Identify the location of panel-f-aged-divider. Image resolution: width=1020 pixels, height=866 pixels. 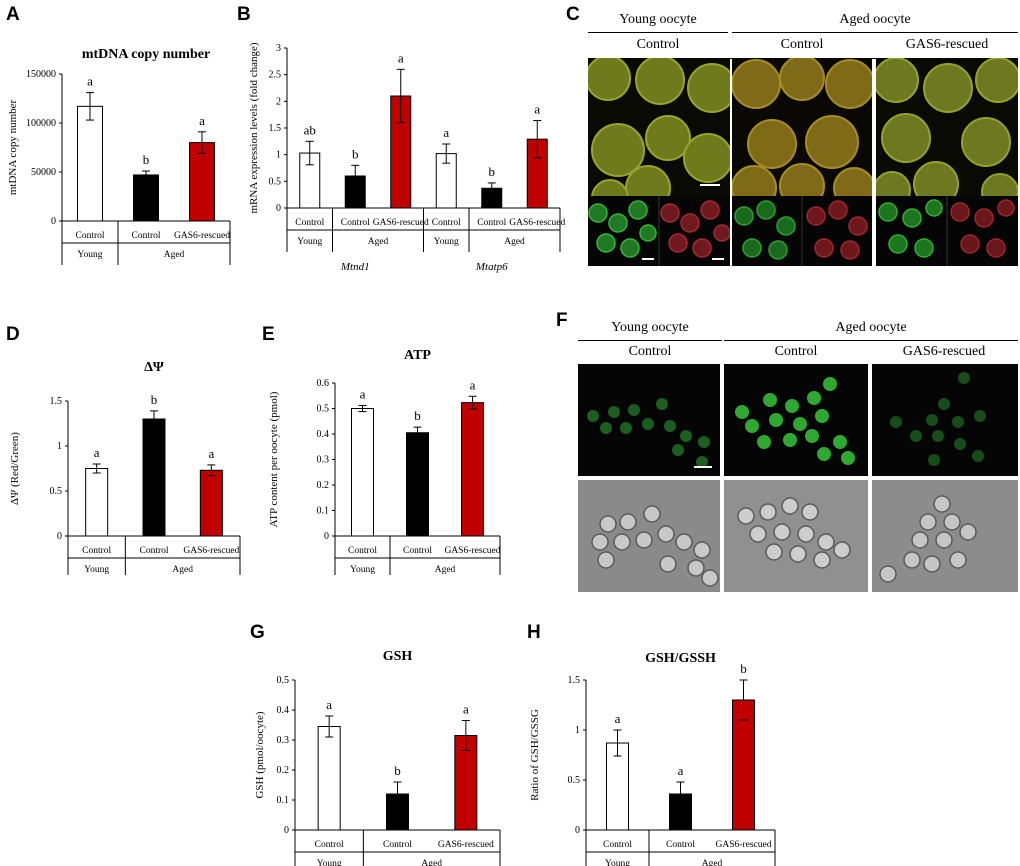
(871, 340).